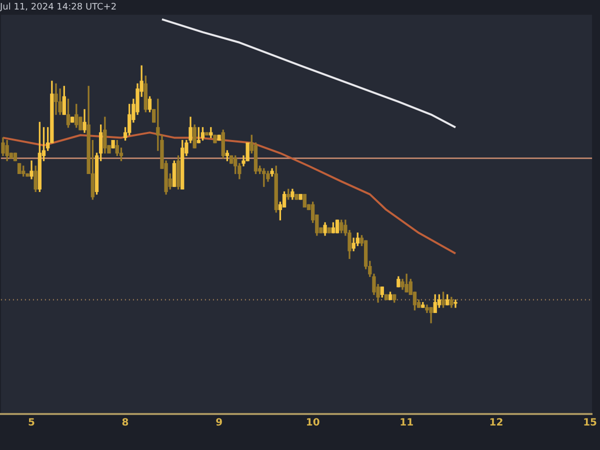  I want to click on x-tick-label: 8, so click(125, 423).